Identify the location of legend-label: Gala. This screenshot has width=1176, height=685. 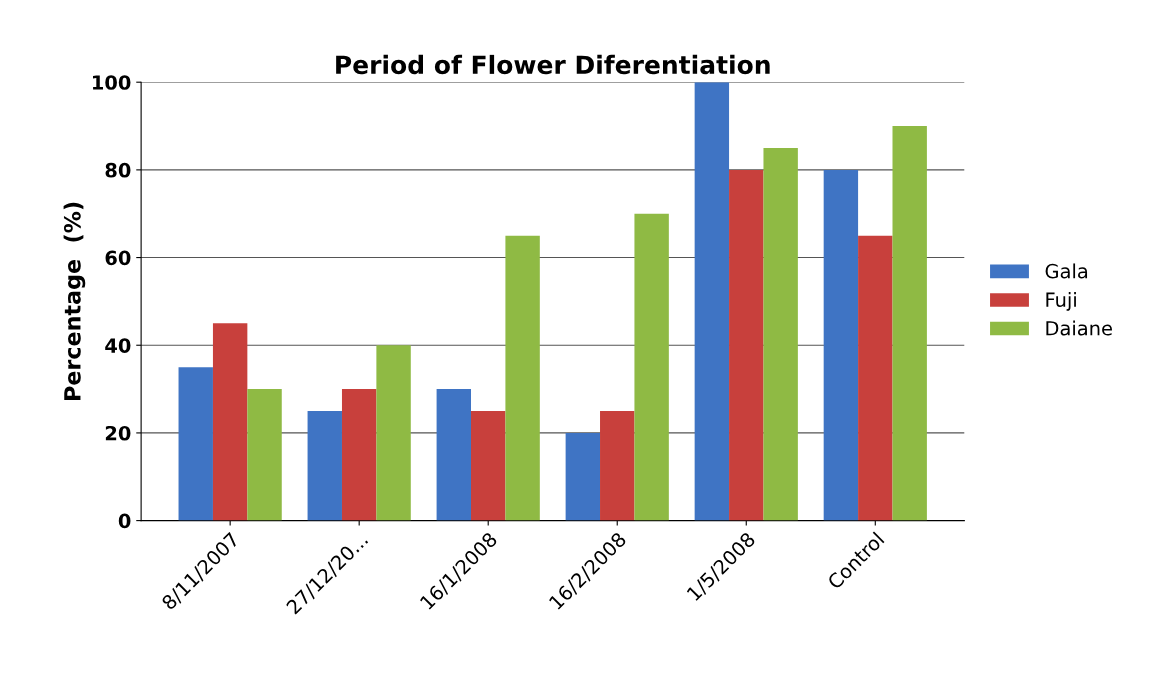
(1066, 271).